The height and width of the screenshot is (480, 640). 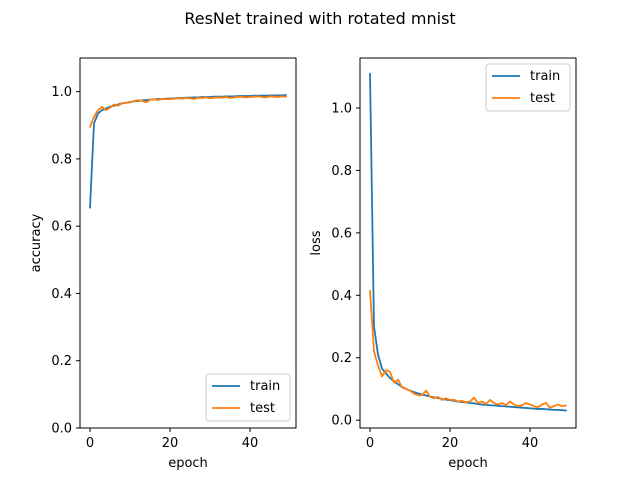 What do you see at coordinates (450, 443) in the screenshot?
I see `loss-x-tick-label: 20` at bounding box center [450, 443].